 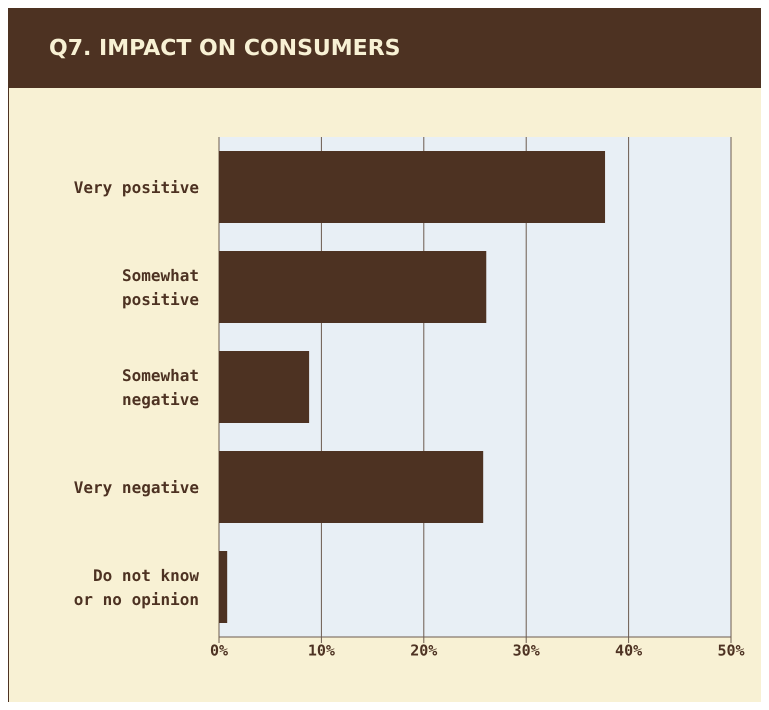 I want to click on x-tick-label: 10%, so click(x=321, y=651).